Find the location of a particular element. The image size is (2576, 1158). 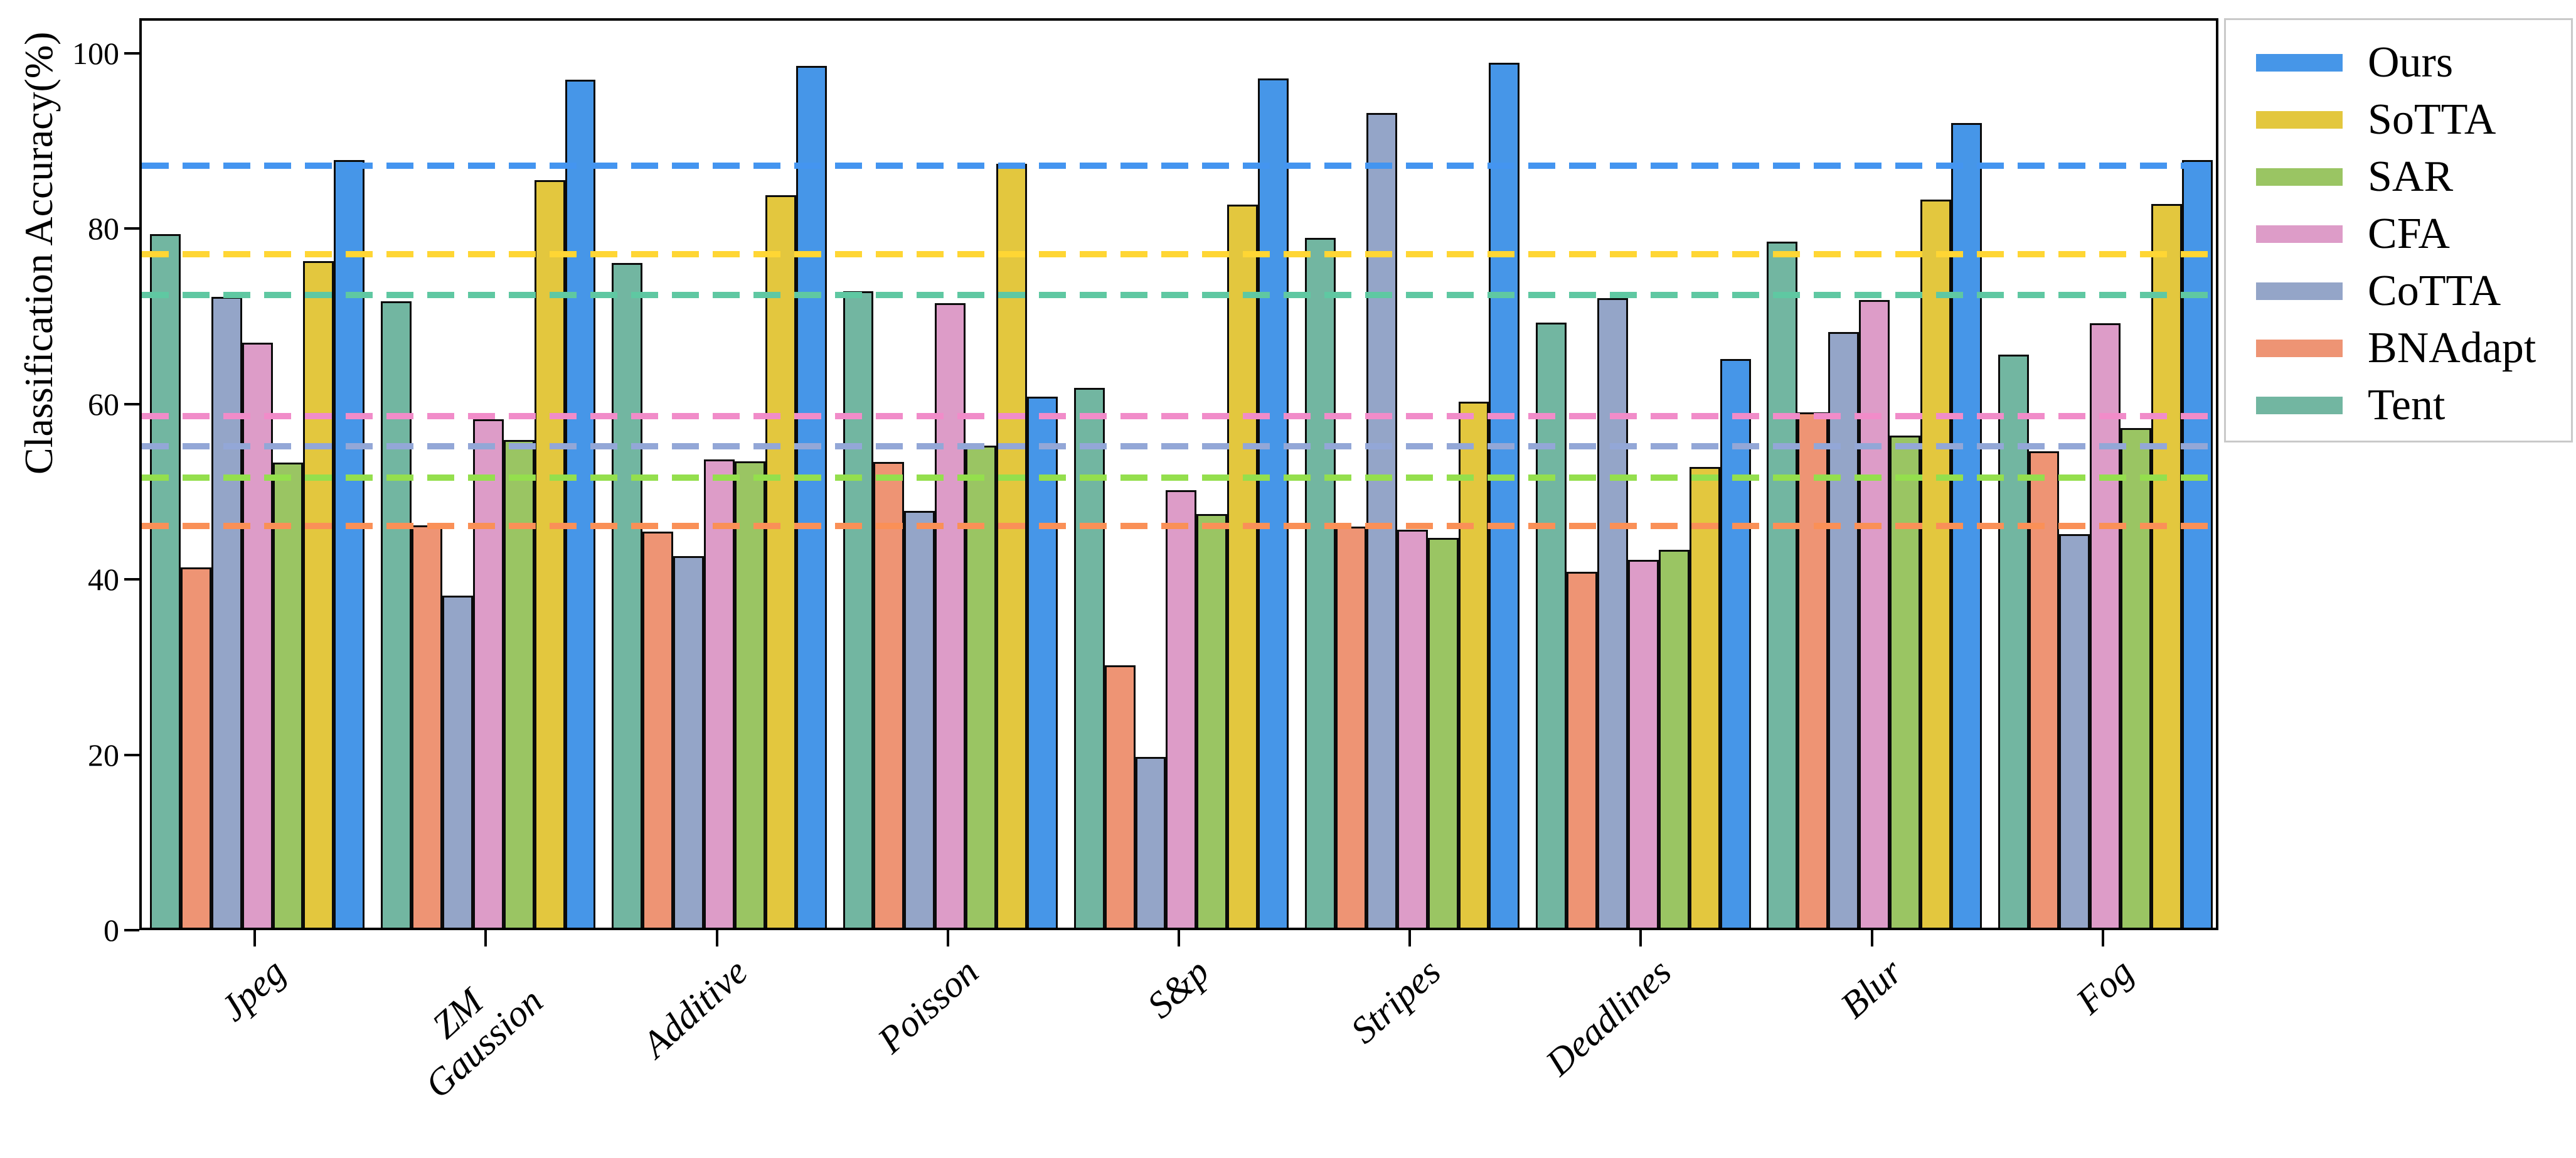

legend-item-ours: Ours is located at coordinates (2398, 63).